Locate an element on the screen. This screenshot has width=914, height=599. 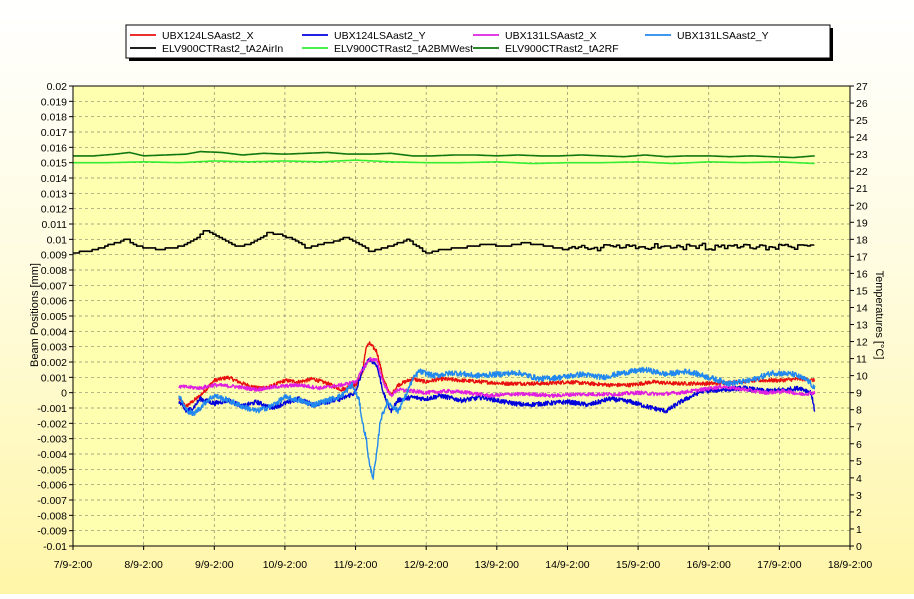
series-line-UBX124LSAast2_Y is located at coordinates (497, 385).